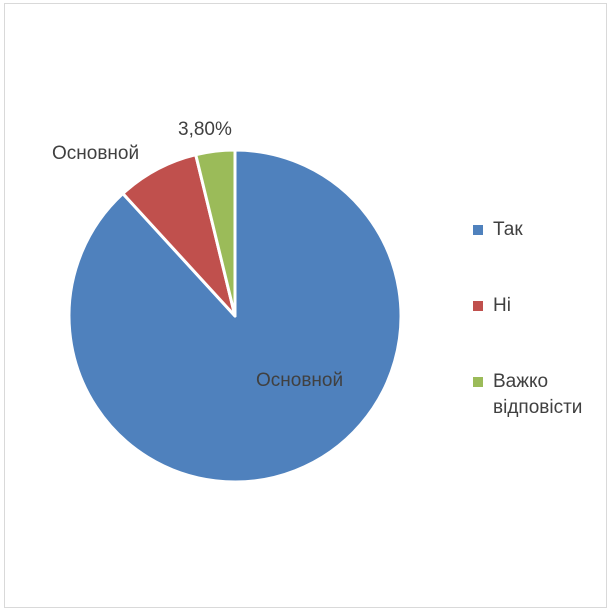 The width and height of the screenshot is (613, 615). What do you see at coordinates (300, 380) in the screenshot?
I see `data-label-tak: Основной` at bounding box center [300, 380].